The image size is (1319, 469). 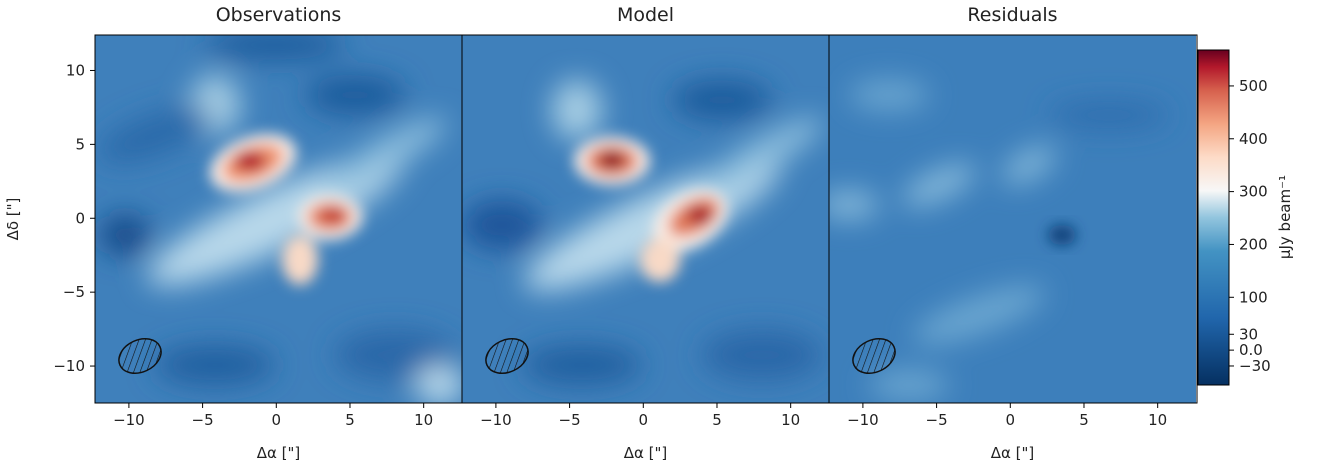 What do you see at coordinates (1253, 139) in the screenshot?
I see `colorbar-tick-label: 400` at bounding box center [1253, 139].